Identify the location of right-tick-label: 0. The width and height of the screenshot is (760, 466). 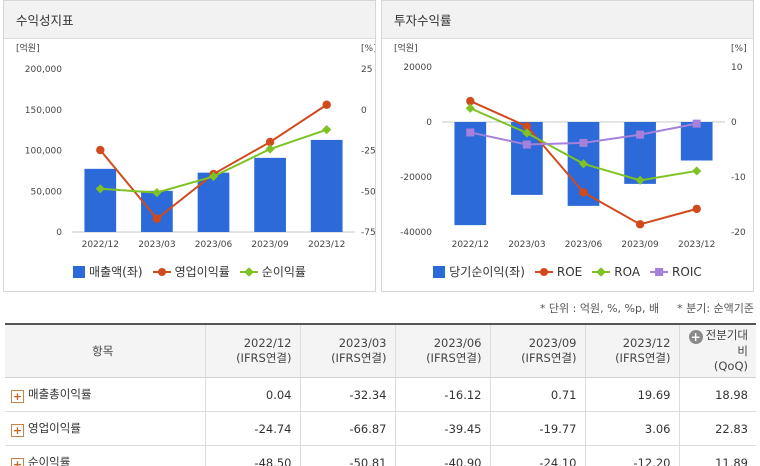
(734, 123).